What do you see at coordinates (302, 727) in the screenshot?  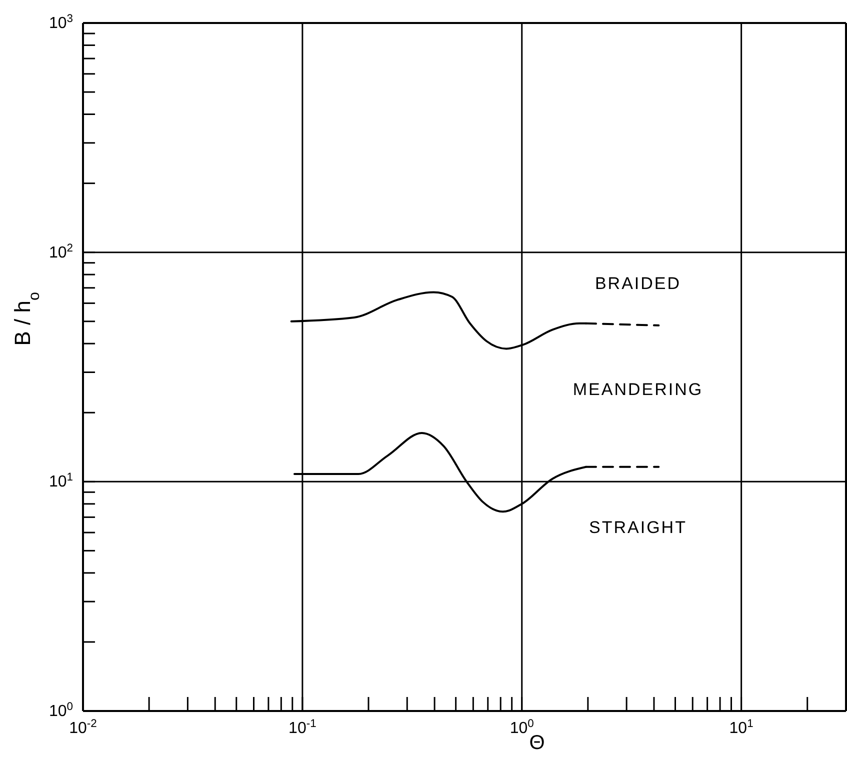 I see `x-tick-label: 10$^{-1}$` at bounding box center [302, 727].